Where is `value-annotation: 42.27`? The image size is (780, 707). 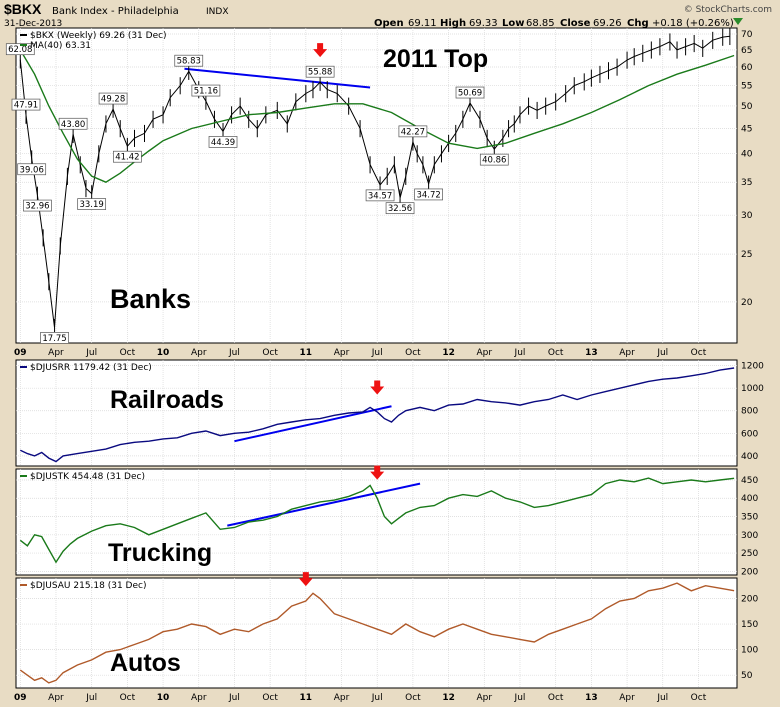
value-annotation: 42.27 is located at coordinates (413, 131).